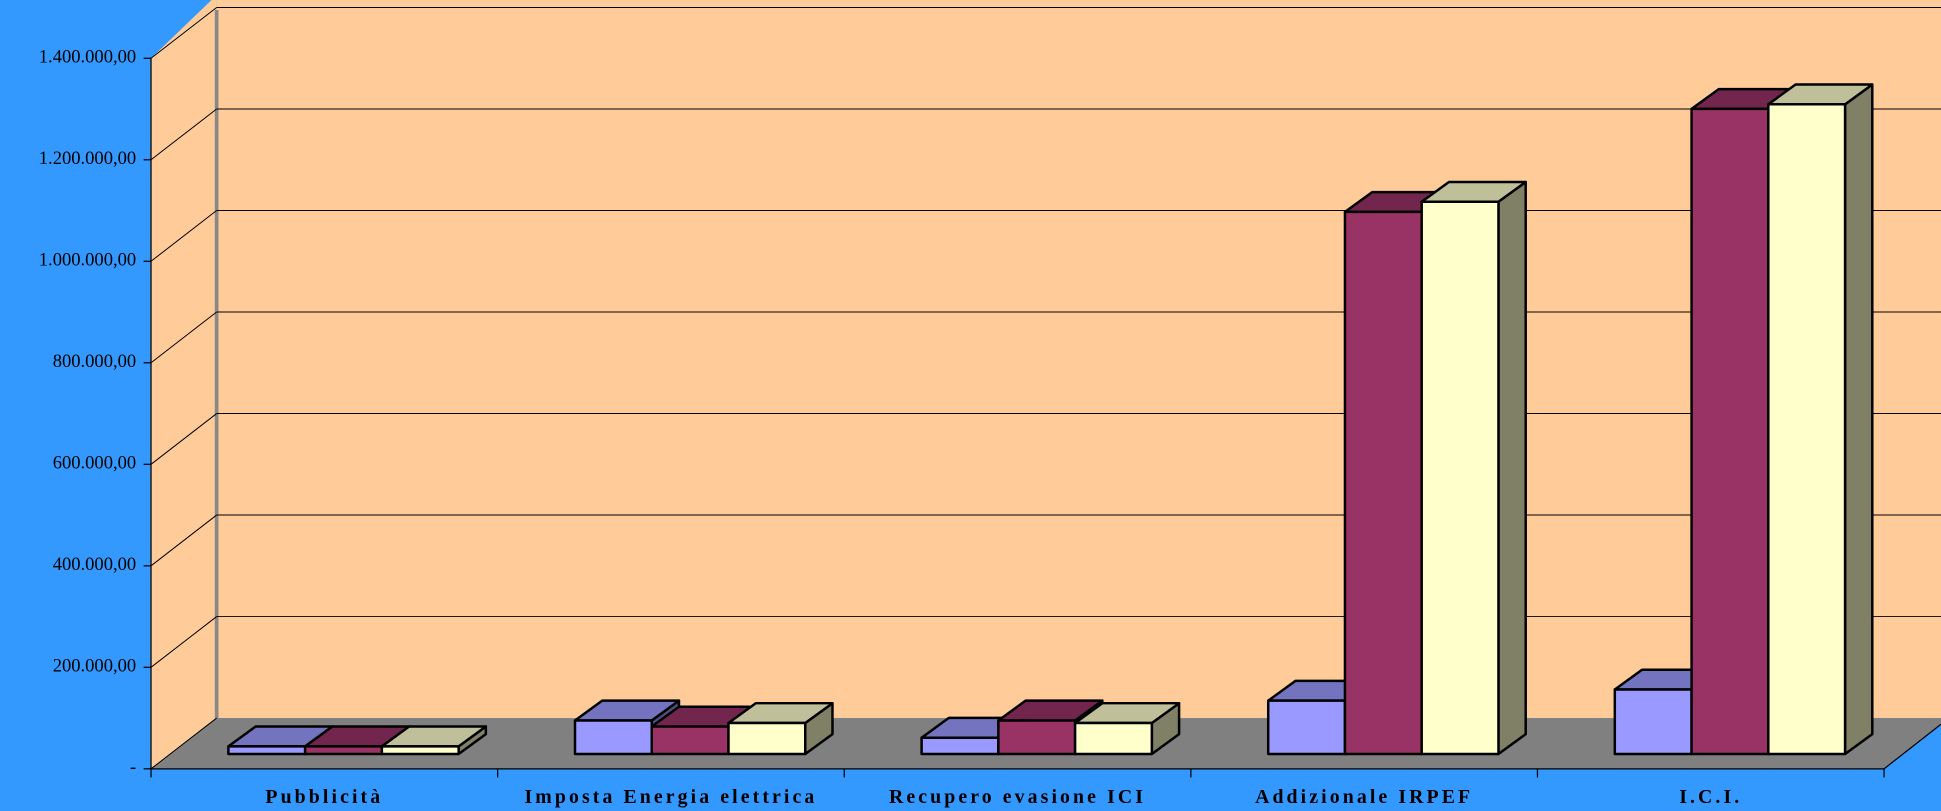 This screenshot has width=1941, height=811. I want to click on y-tick-label: 600.000,00, so click(94, 463).